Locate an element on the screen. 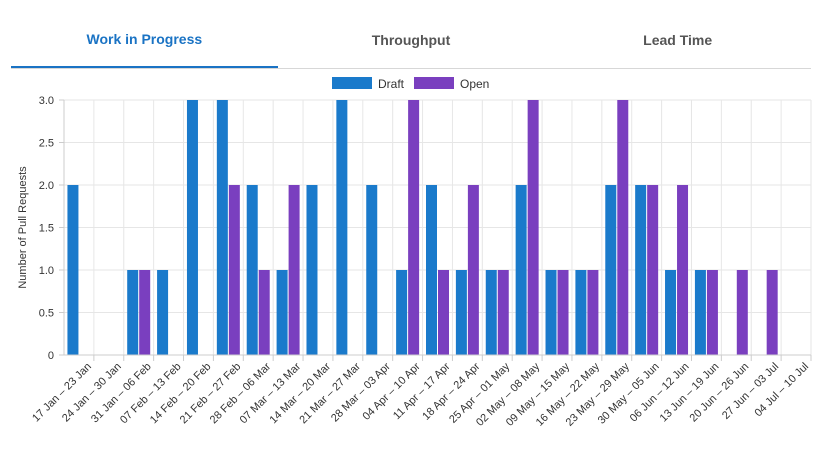 The width and height of the screenshot is (815, 449). legend-swatch-draft is located at coordinates (352, 83).